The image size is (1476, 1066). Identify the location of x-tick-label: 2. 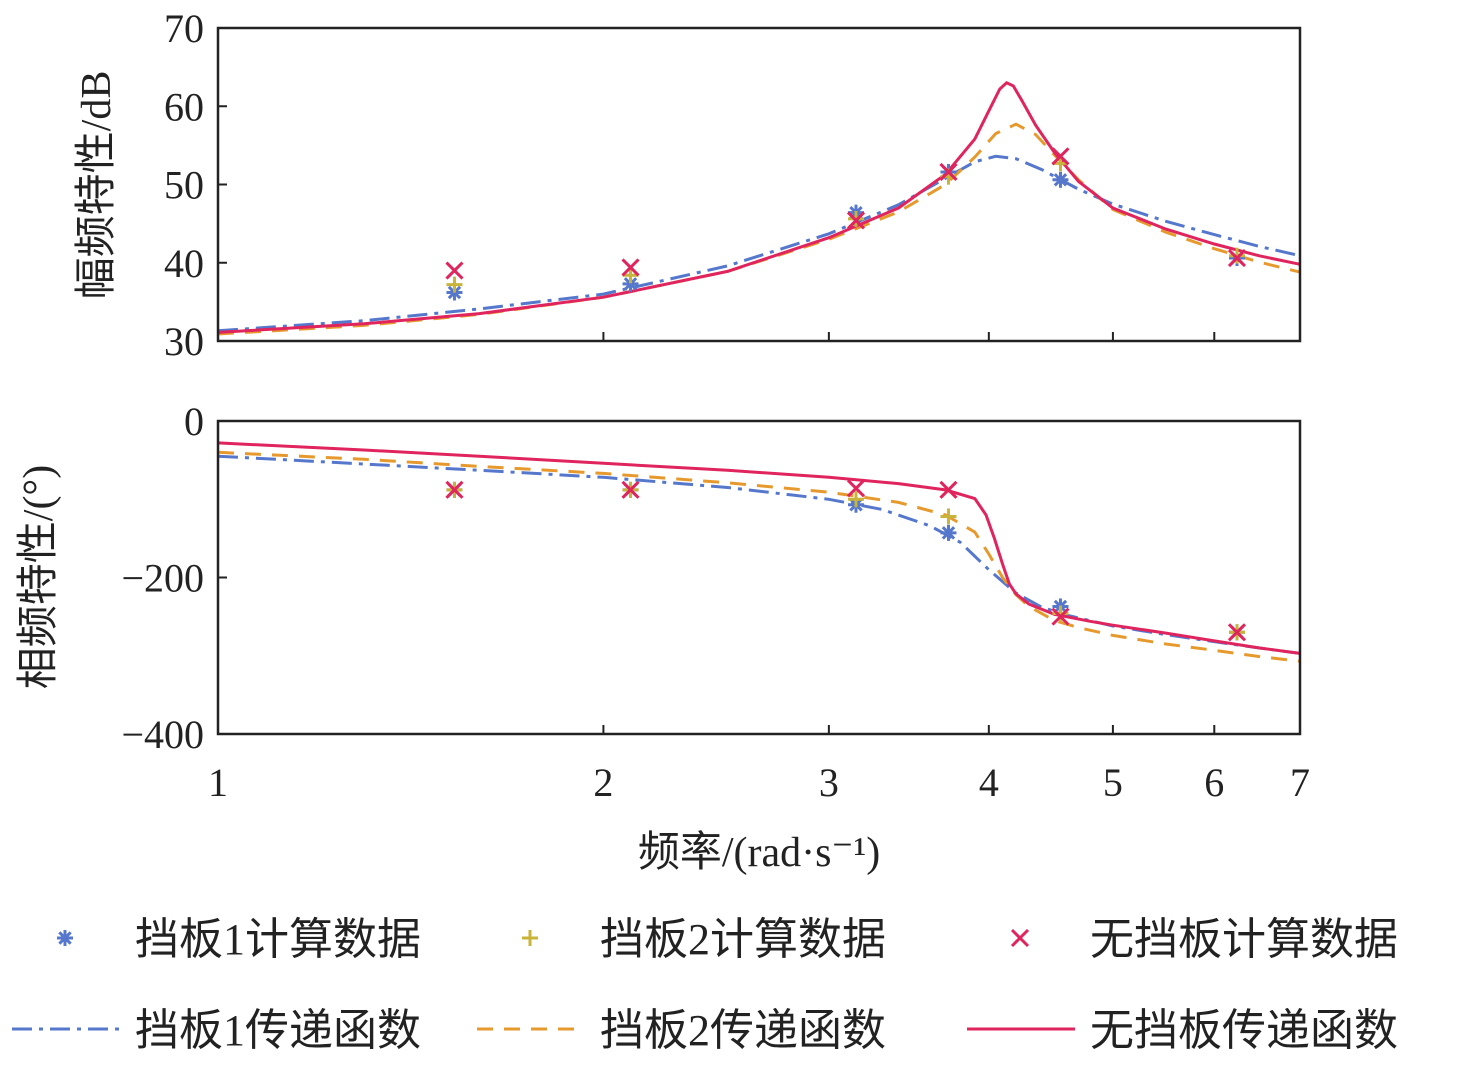
(603, 782).